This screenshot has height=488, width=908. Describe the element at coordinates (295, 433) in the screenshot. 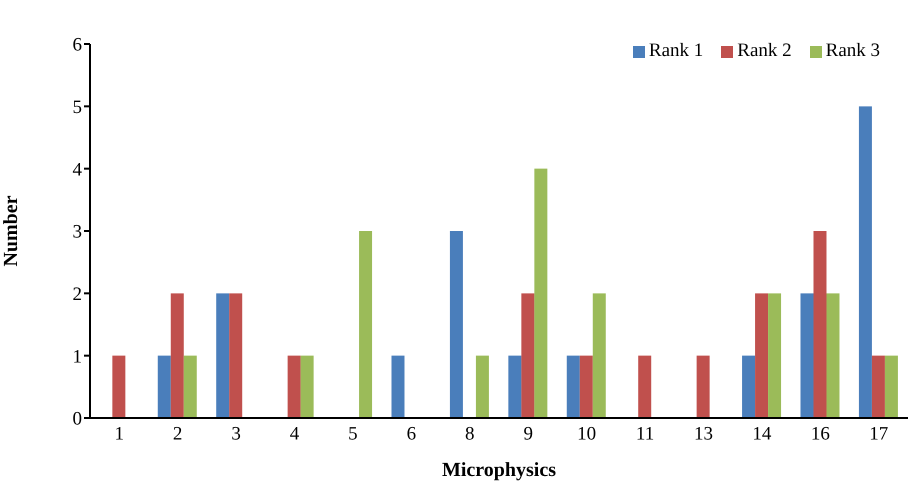

I see `x-tick-label: 4` at that location.